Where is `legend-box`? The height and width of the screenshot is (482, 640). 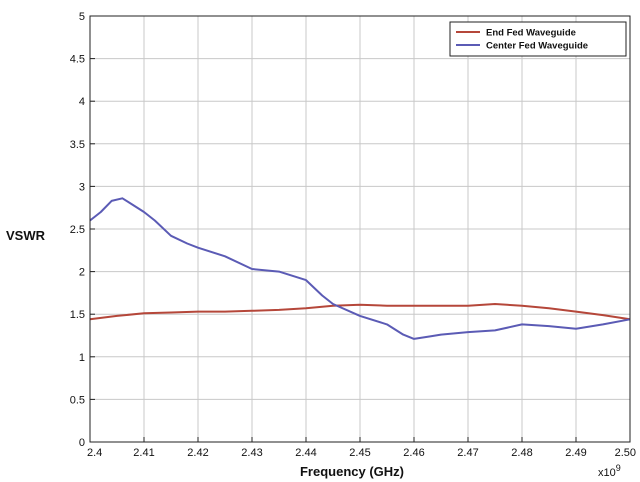 legend-box is located at coordinates (538, 39).